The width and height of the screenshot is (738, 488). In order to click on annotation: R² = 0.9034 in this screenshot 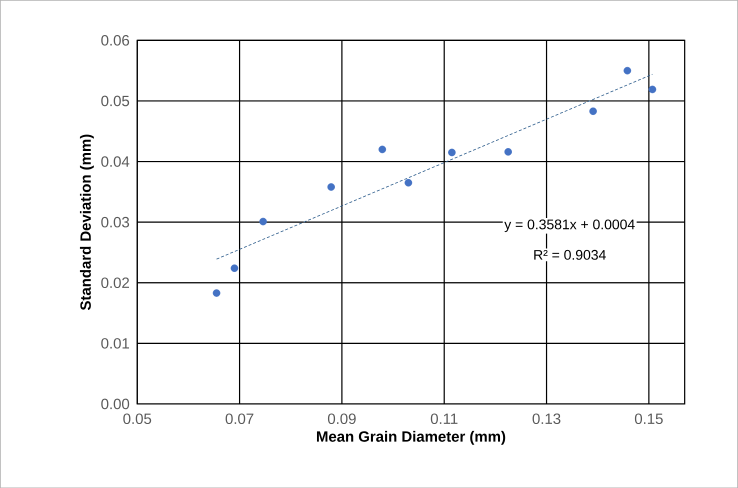, I will do `click(570, 255)`.